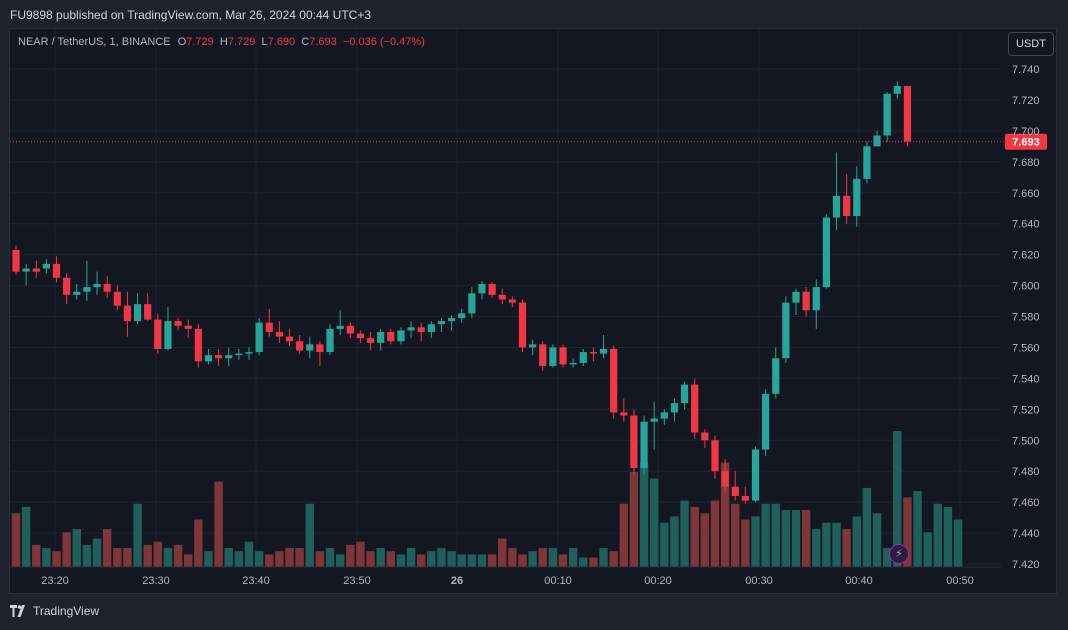  Describe the element at coordinates (899, 554) in the screenshot. I see `lightning-icon: ⚡` at that location.